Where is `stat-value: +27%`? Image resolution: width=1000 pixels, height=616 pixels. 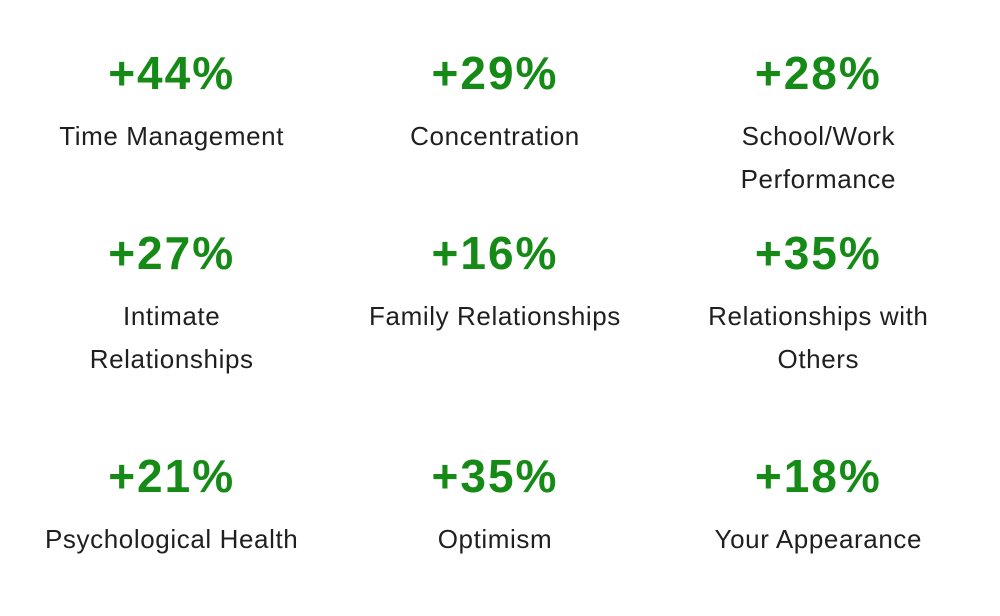 stat-value: +27% is located at coordinates (172, 253).